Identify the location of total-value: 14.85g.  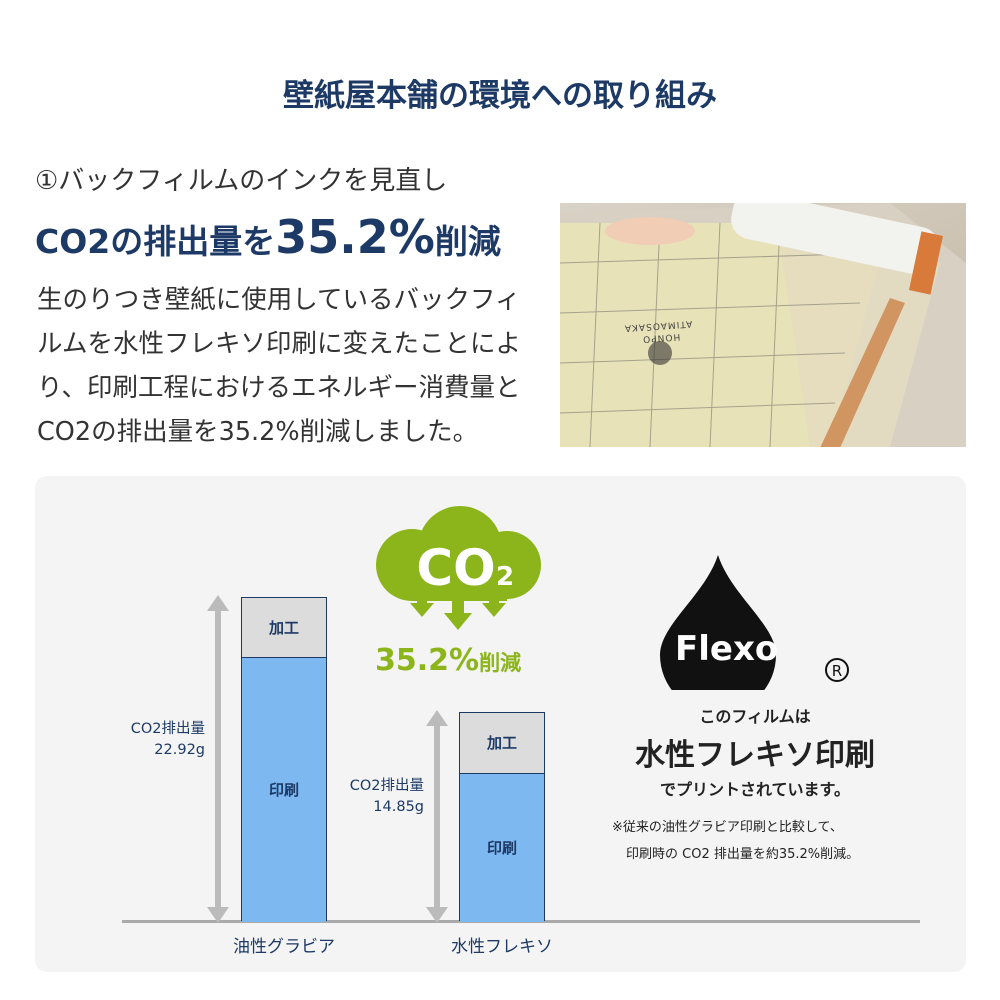
(398, 807).